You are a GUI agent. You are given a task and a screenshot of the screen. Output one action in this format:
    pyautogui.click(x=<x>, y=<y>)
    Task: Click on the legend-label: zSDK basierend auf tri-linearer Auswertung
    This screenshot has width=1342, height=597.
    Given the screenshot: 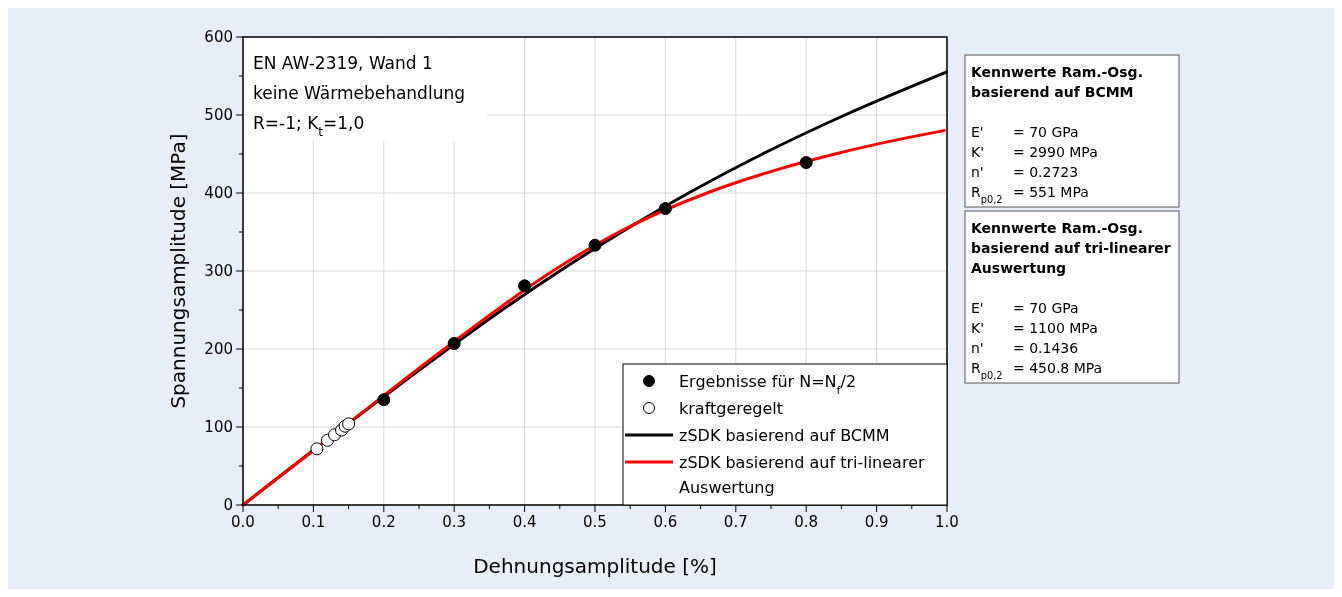 What is the action you would take?
    pyautogui.click(x=802, y=475)
    